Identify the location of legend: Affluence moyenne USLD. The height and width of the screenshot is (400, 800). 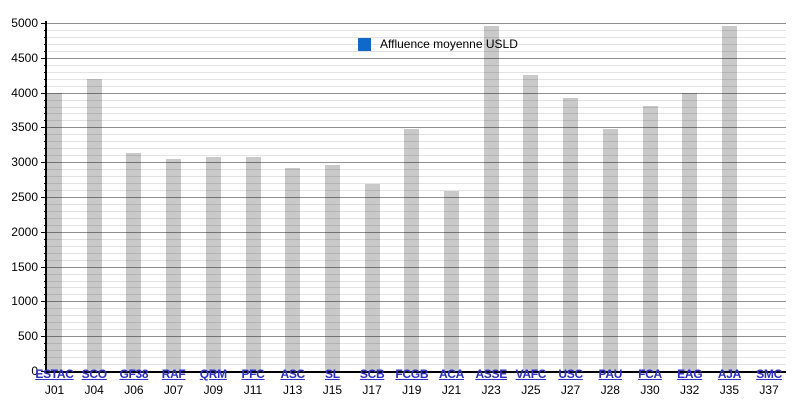
(438, 44).